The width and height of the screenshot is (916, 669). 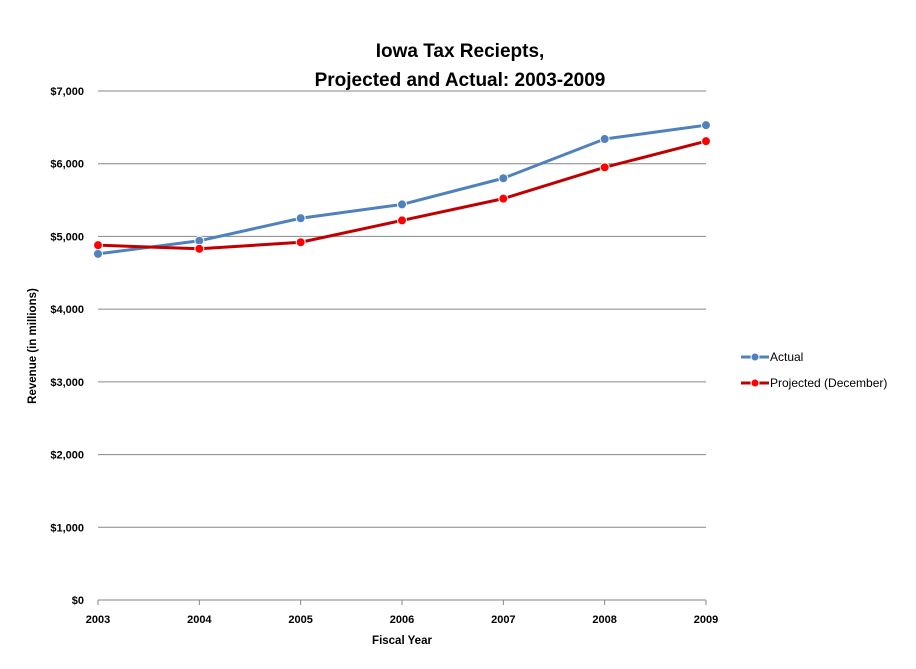 What do you see at coordinates (67, 310) in the screenshot?
I see `y-tick-label: $4,000` at bounding box center [67, 310].